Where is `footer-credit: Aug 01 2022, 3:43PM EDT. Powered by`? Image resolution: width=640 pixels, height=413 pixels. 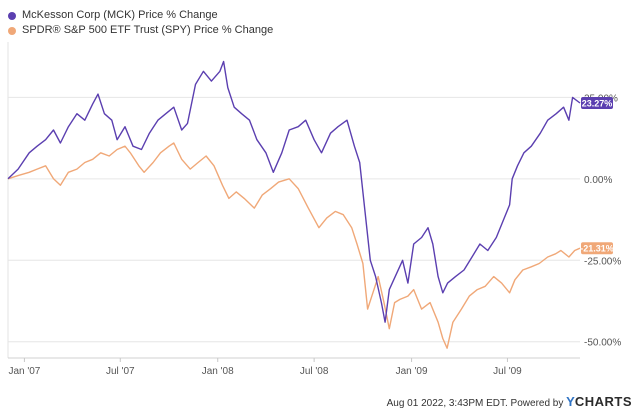
footer-credit: Aug 01 2022, 3:43PM EDT. Powered by is located at coordinates (476, 403).